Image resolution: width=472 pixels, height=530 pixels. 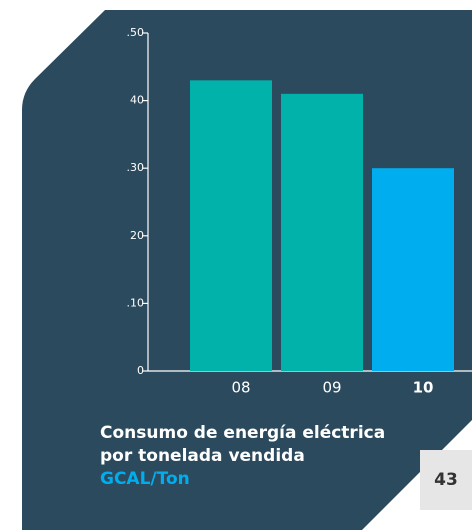 I want to click on y-tick-label: 20, so click(x=137, y=235).